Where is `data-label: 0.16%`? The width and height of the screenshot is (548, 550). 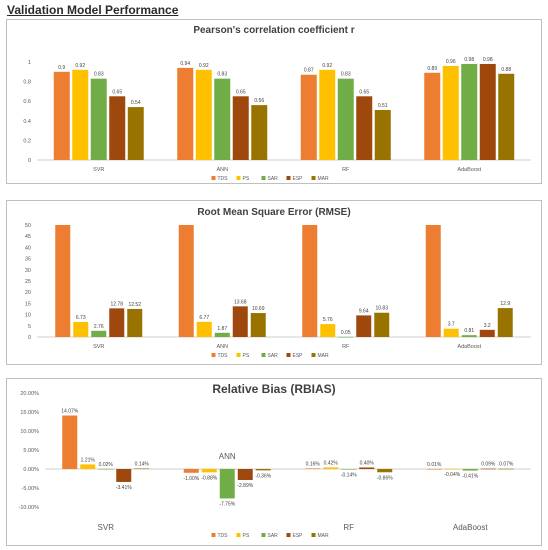
data-label: 0.16% is located at coordinates (313, 464).